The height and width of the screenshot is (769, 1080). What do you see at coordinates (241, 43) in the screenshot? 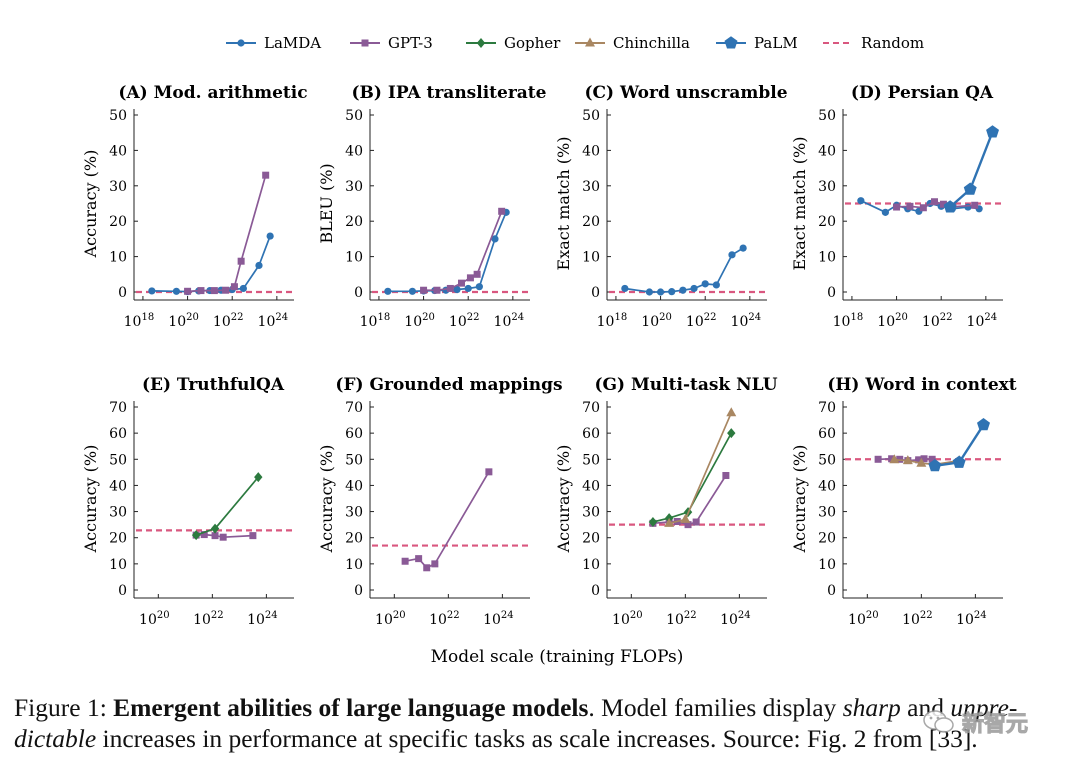
I see `legend-marker-circle` at bounding box center [241, 43].